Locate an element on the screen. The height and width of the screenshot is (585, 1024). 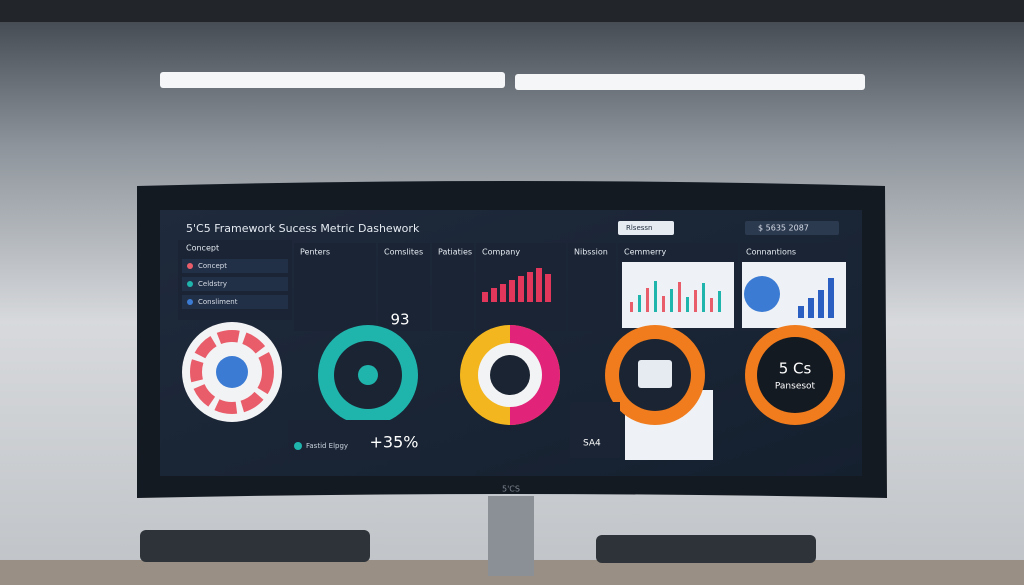
sidebar-items: Concept Celdstry Consliment is located at coordinates (235, 284).